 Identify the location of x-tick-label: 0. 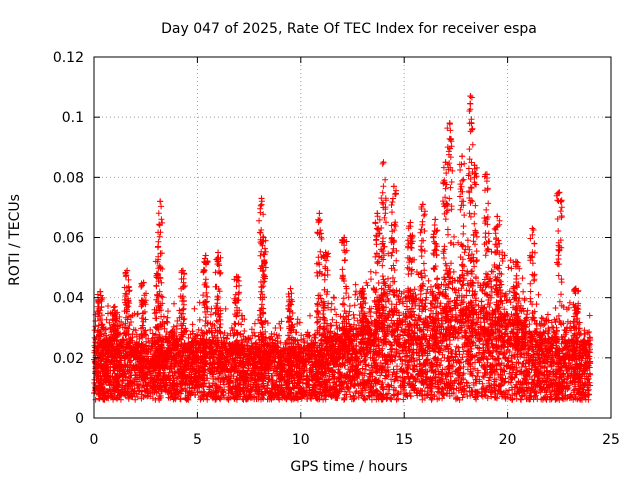
(94, 440).